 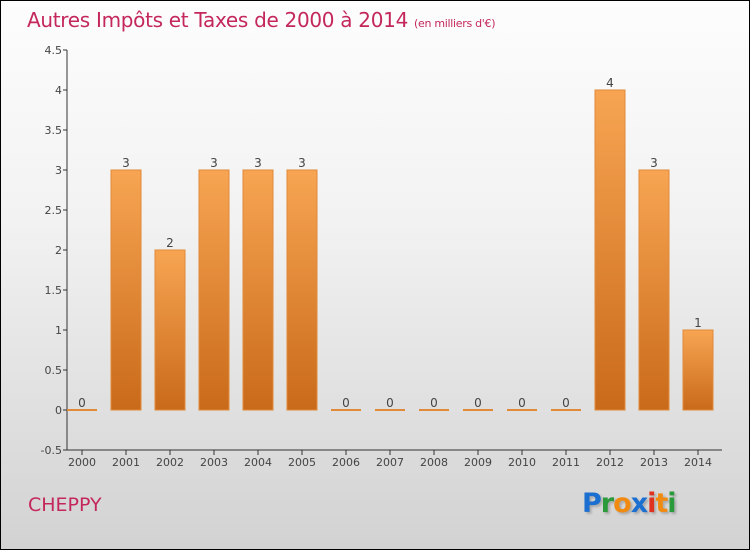 I want to click on subtitle-text: (en milliers d'€), so click(x=455, y=23).